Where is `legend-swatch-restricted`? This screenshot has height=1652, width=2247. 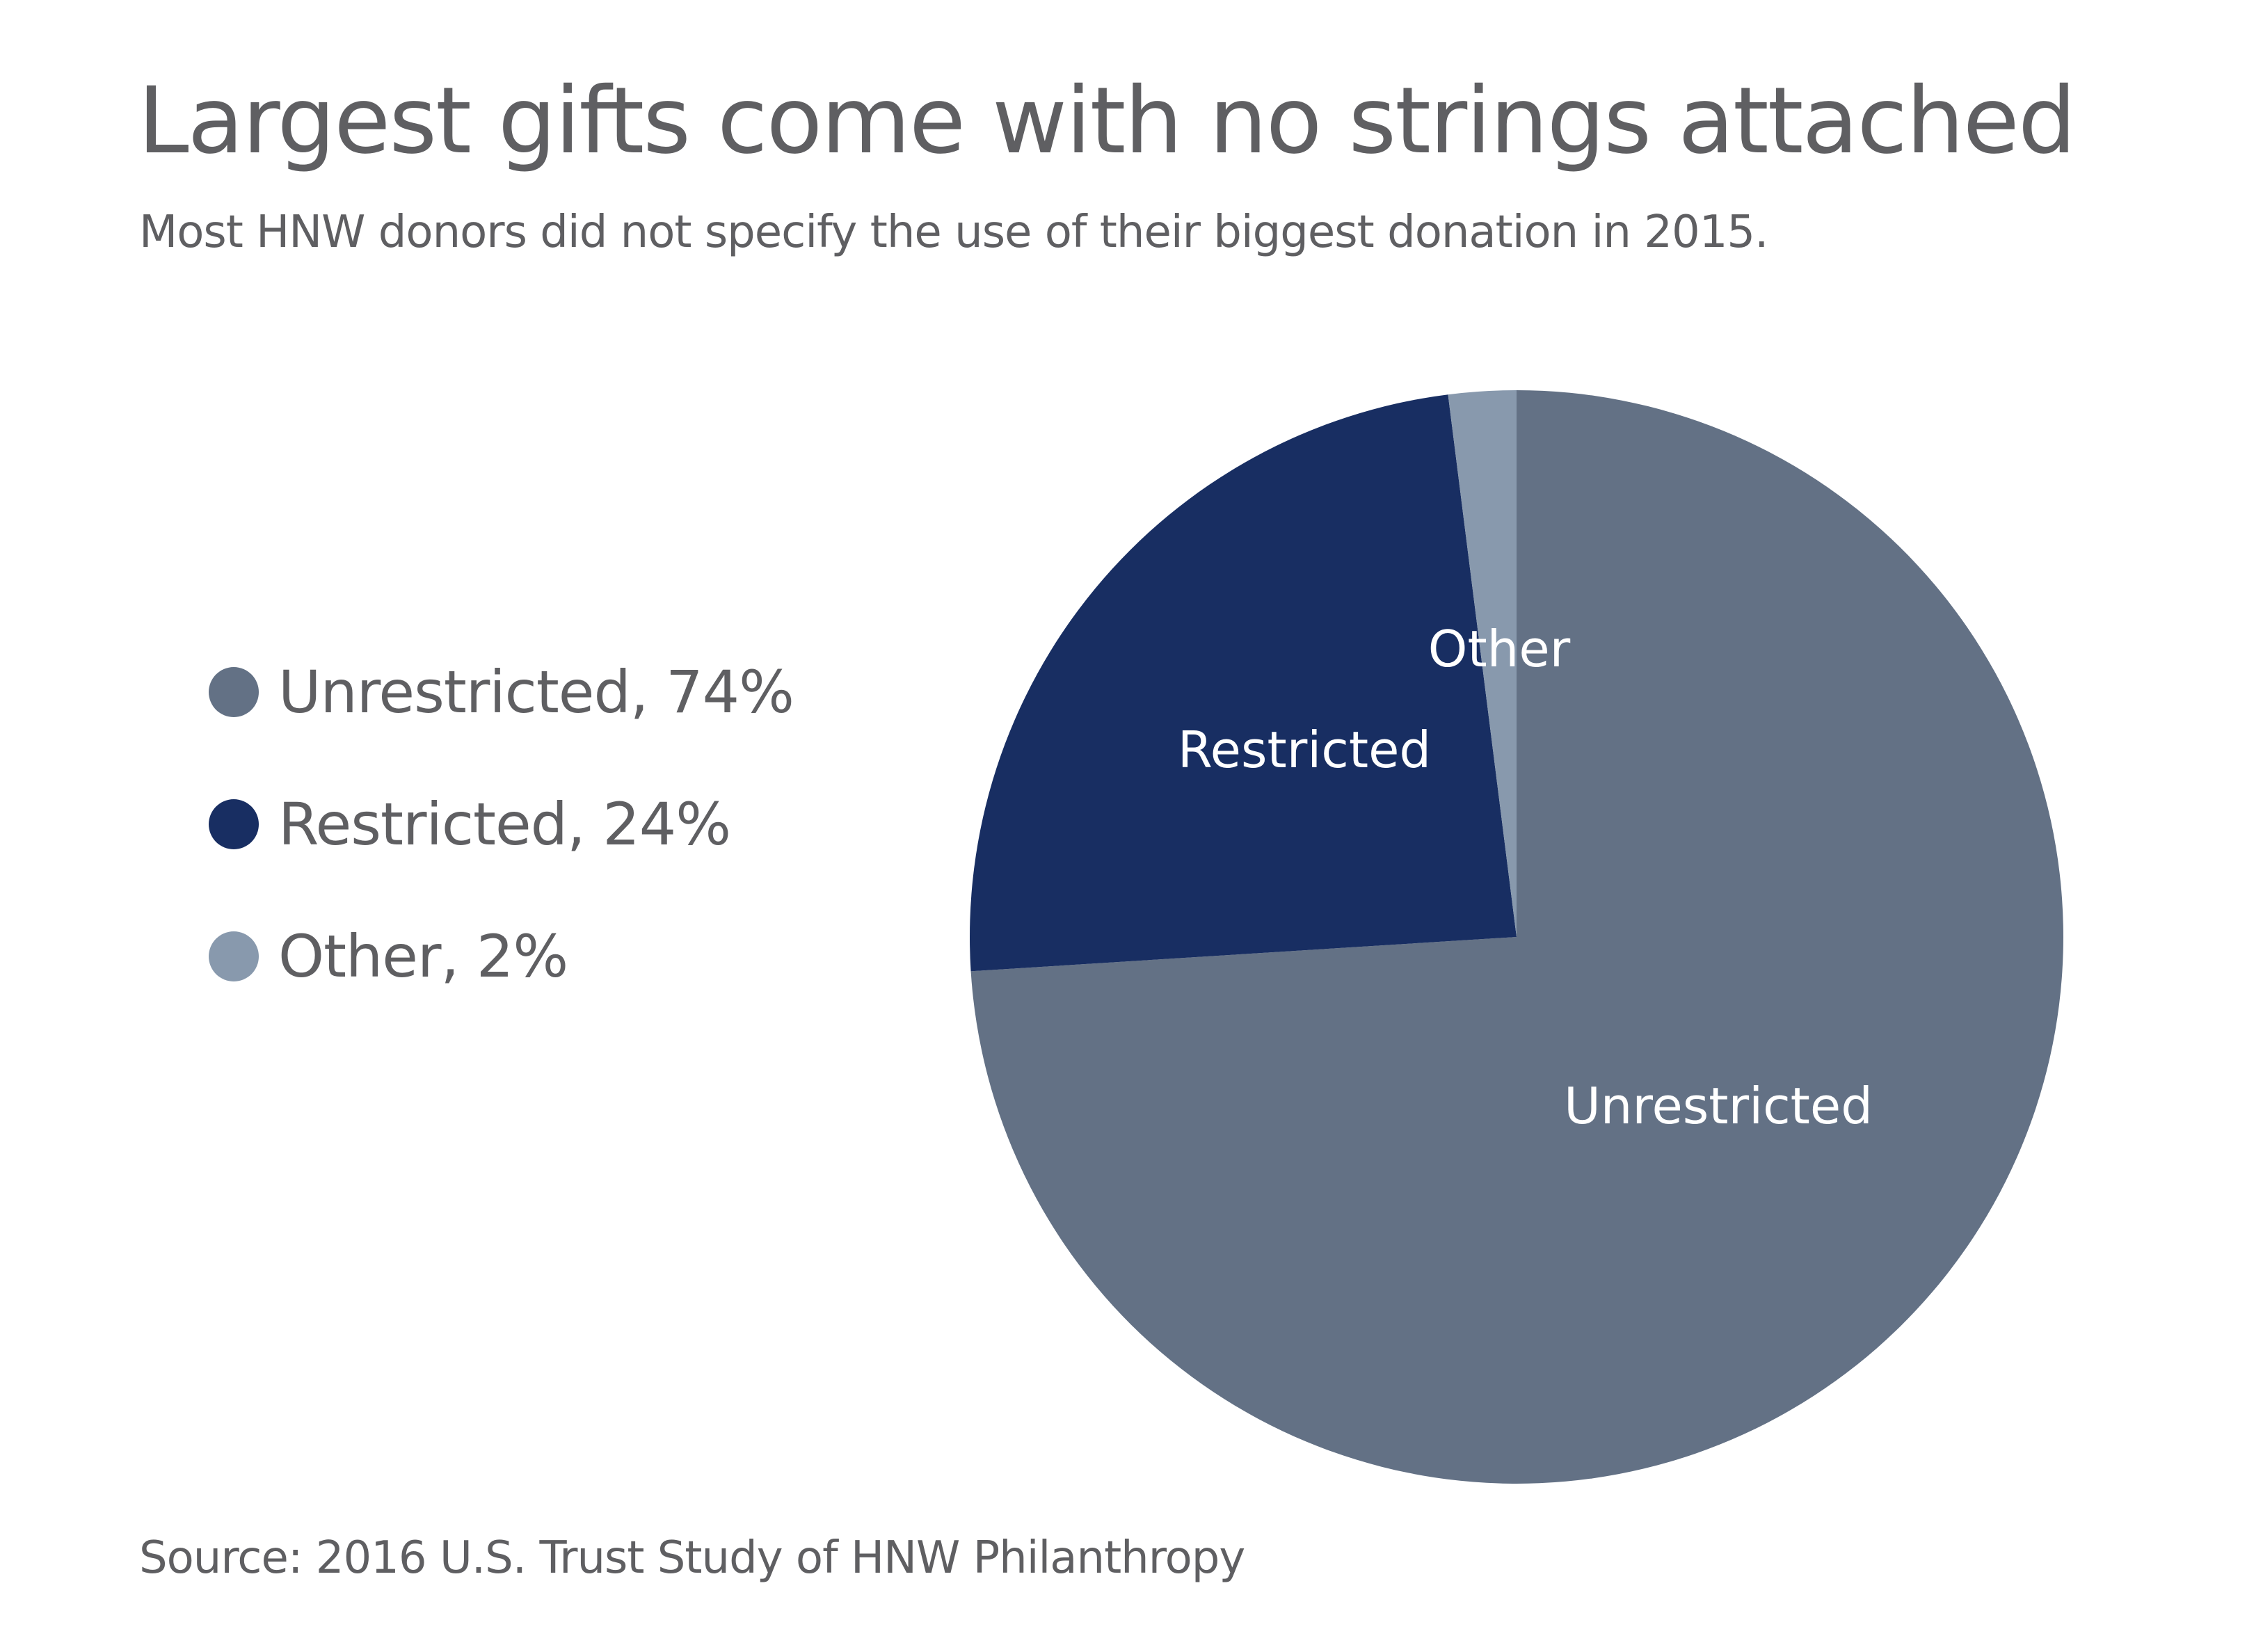
legend-swatch-restricted is located at coordinates (234, 824).